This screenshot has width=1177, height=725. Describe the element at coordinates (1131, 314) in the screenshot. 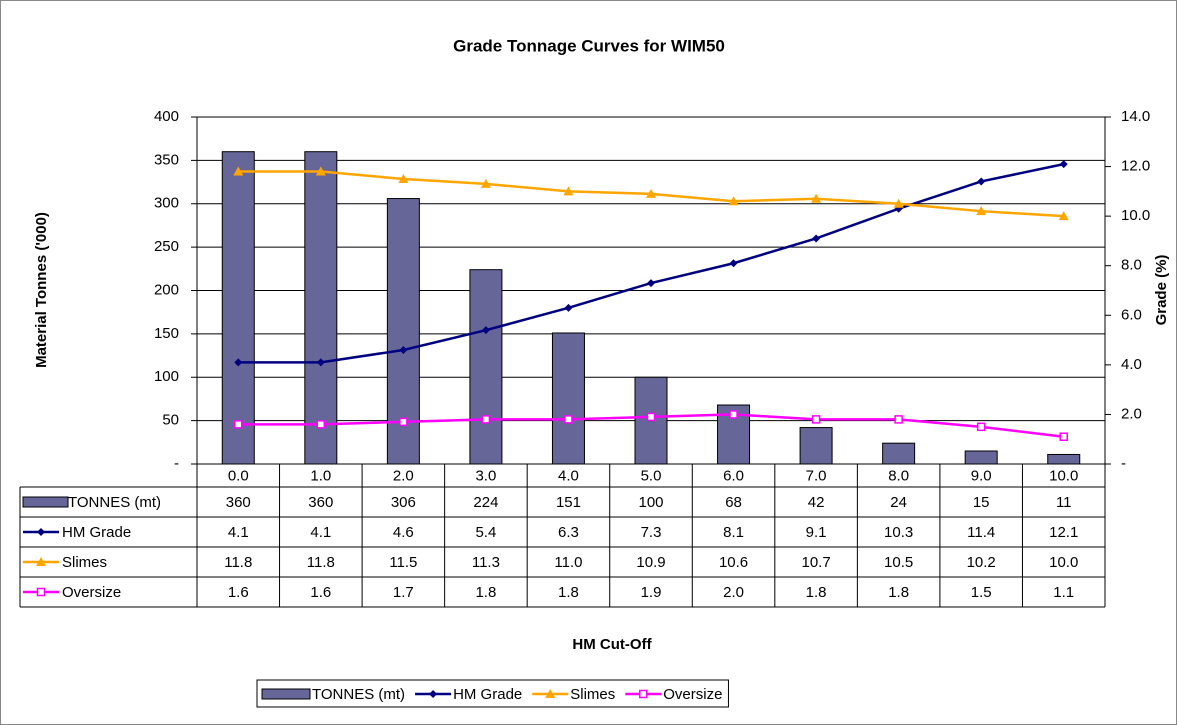

I see `y2-tick-label: 6.0` at that location.